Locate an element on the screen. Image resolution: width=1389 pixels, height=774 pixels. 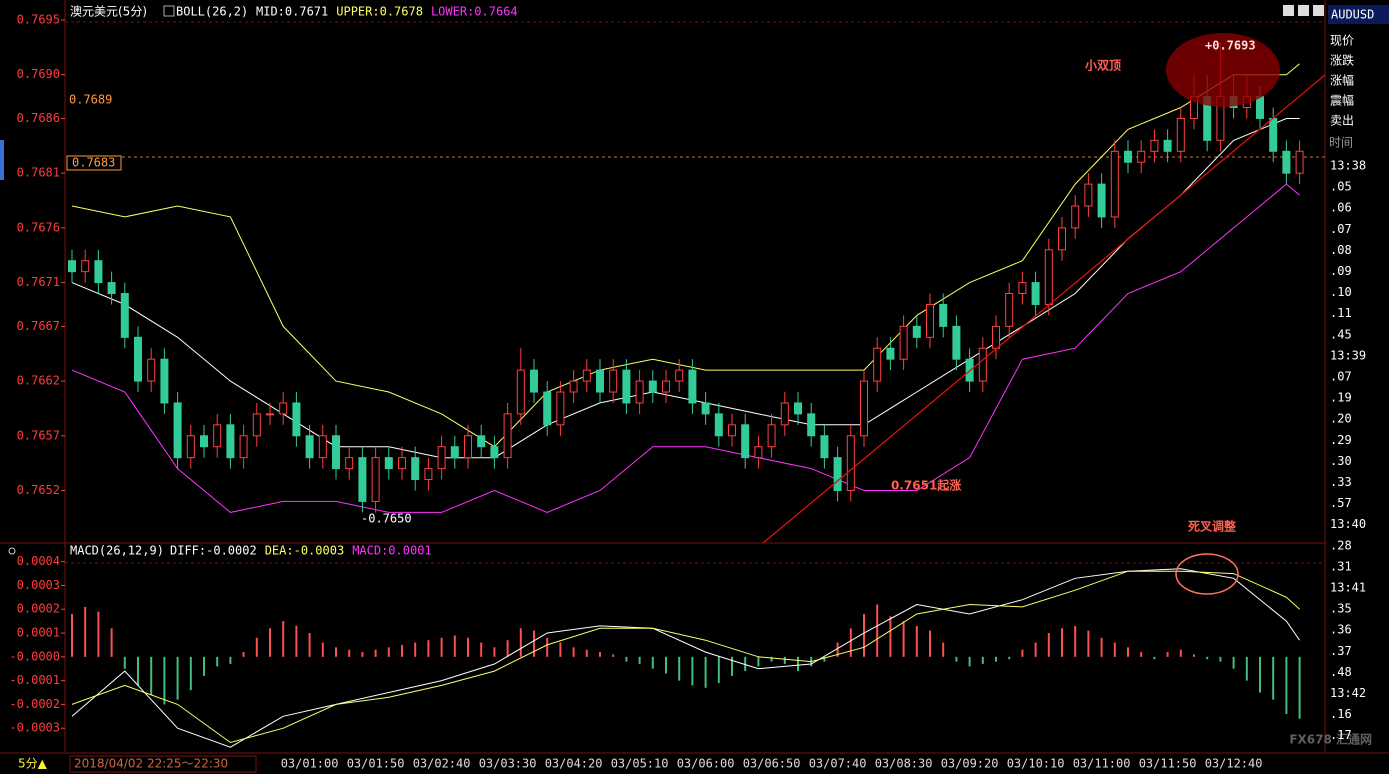
symbol-bg is located at coordinates (1358, 14).